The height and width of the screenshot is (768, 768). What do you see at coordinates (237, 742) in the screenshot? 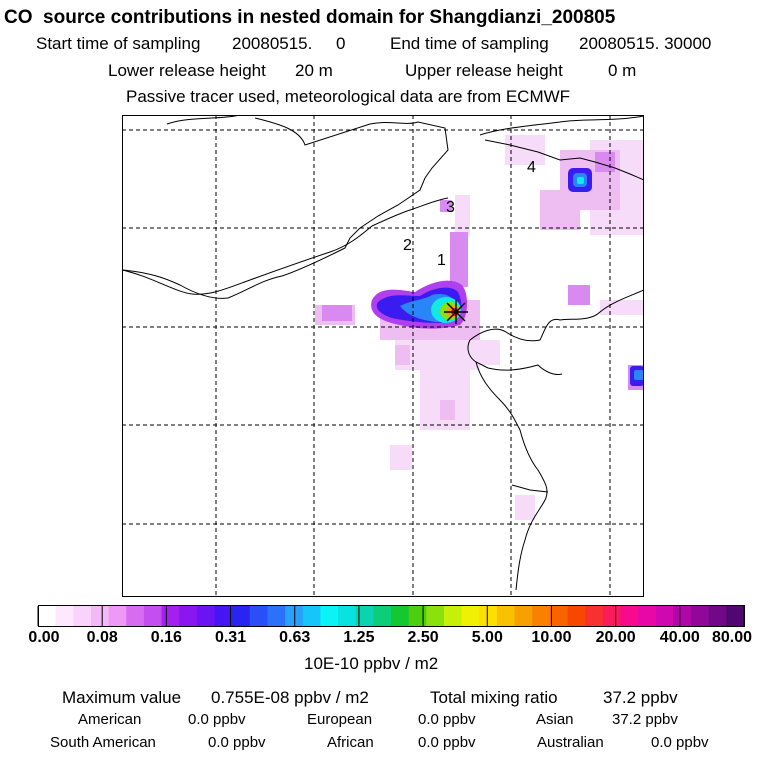
I see `source-value-south-american: 0.0 ppbv` at bounding box center [237, 742].